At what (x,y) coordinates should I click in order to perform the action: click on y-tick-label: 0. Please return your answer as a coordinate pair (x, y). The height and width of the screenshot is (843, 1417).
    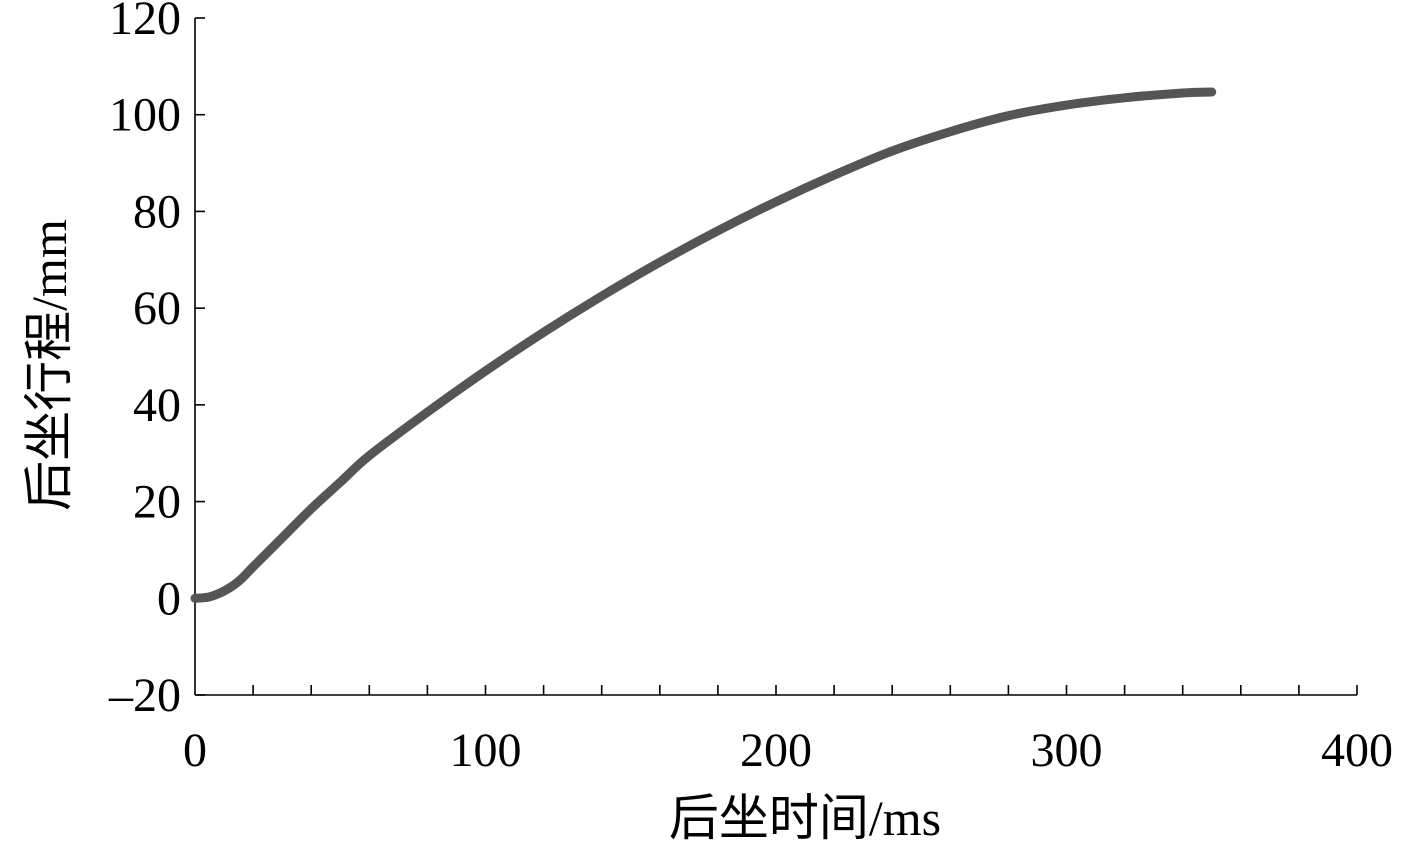
    Looking at the image, I should click on (169, 598).